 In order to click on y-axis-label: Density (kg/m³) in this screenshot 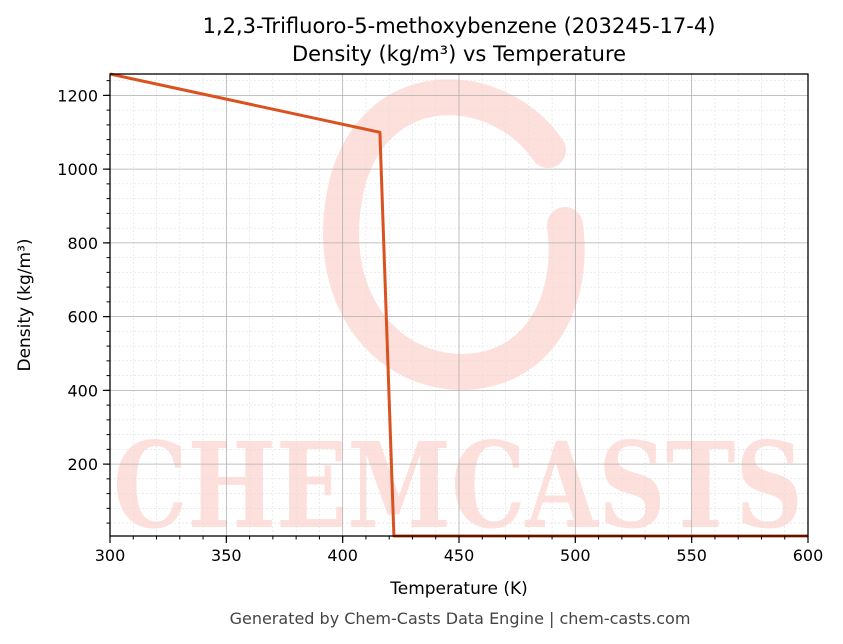, I will do `click(25, 304)`.